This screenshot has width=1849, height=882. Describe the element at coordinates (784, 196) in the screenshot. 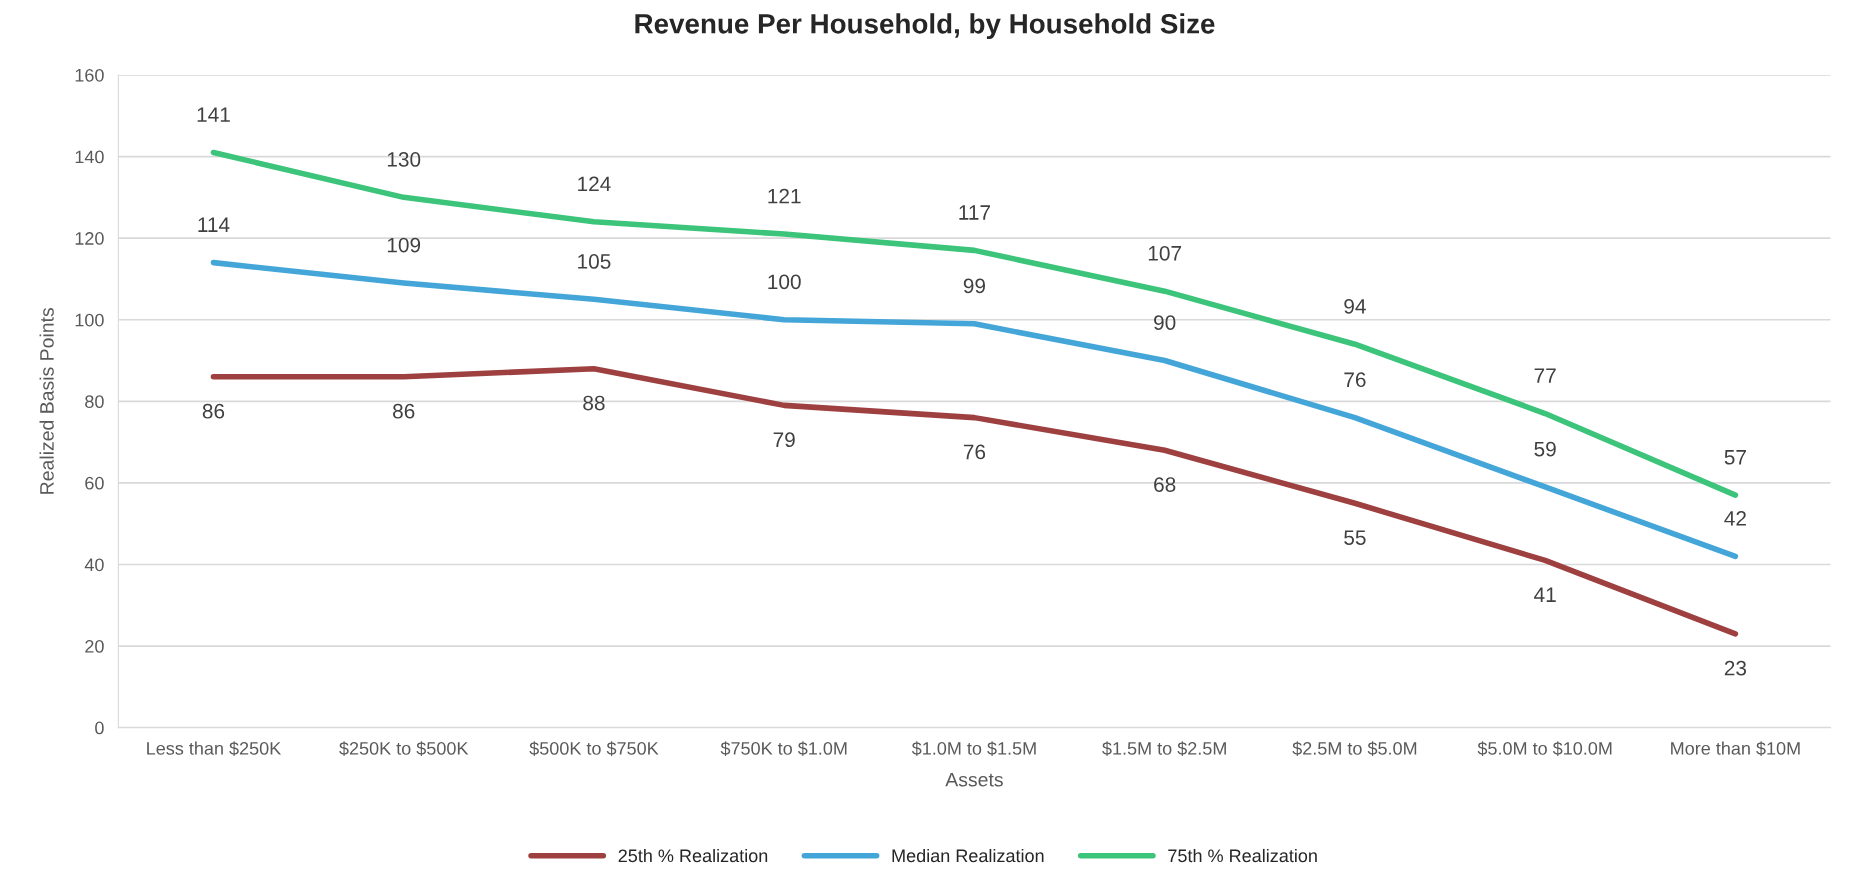

I see `data-label: 121` at that location.